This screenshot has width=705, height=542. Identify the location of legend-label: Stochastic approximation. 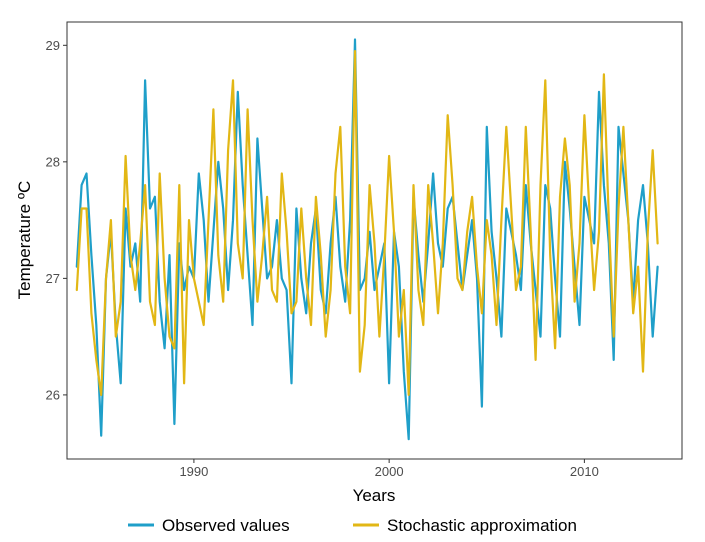
(482, 525).